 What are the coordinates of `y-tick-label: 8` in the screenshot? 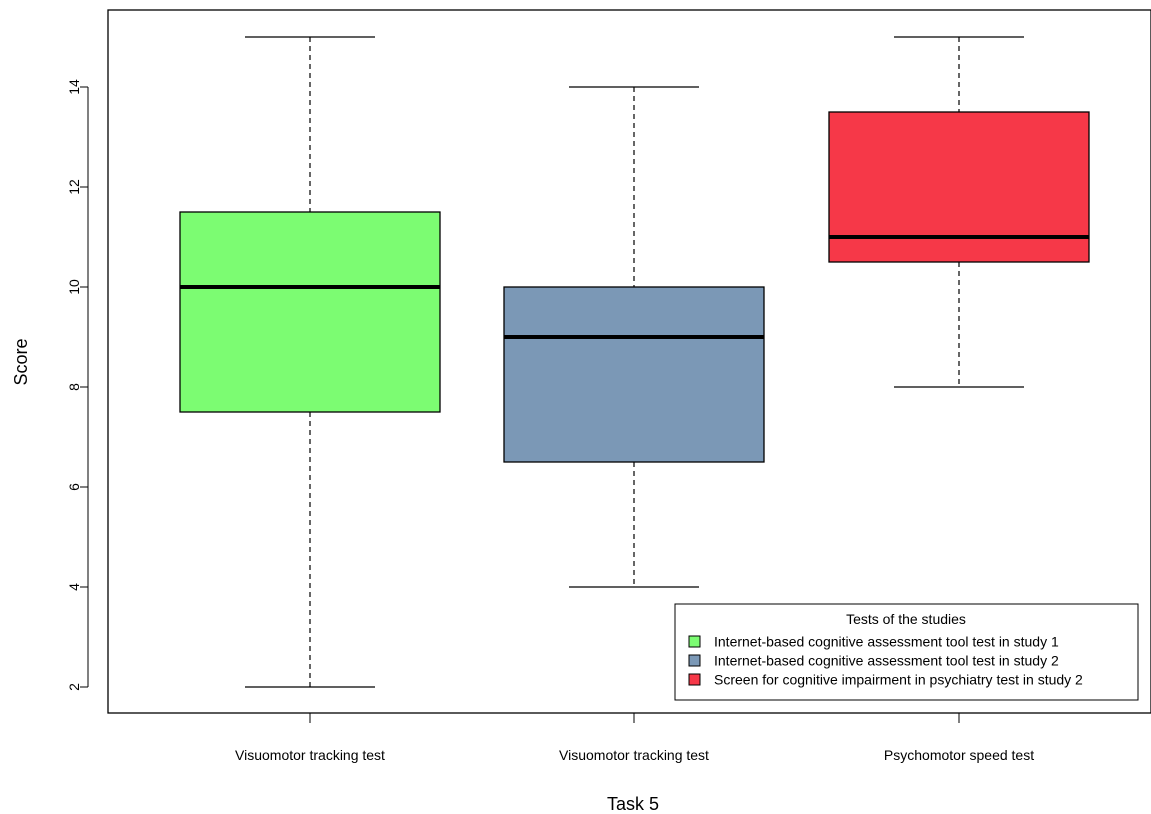 It's located at (74, 387).